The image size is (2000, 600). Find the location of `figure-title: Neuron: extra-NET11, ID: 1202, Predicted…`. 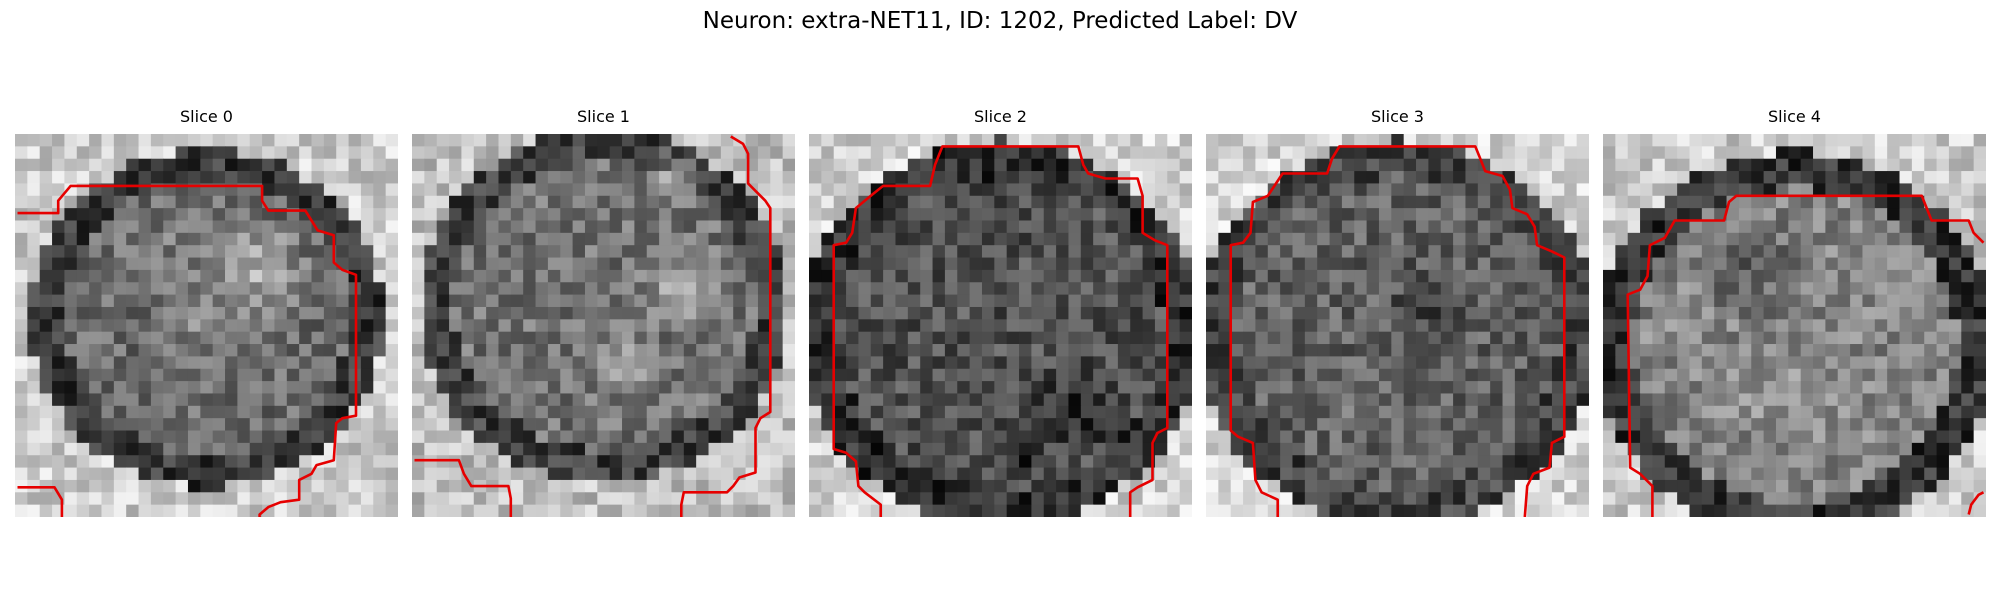

figure-title: Neuron: extra-NET11, ID: 1202, Predicted… is located at coordinates (1000, 21).